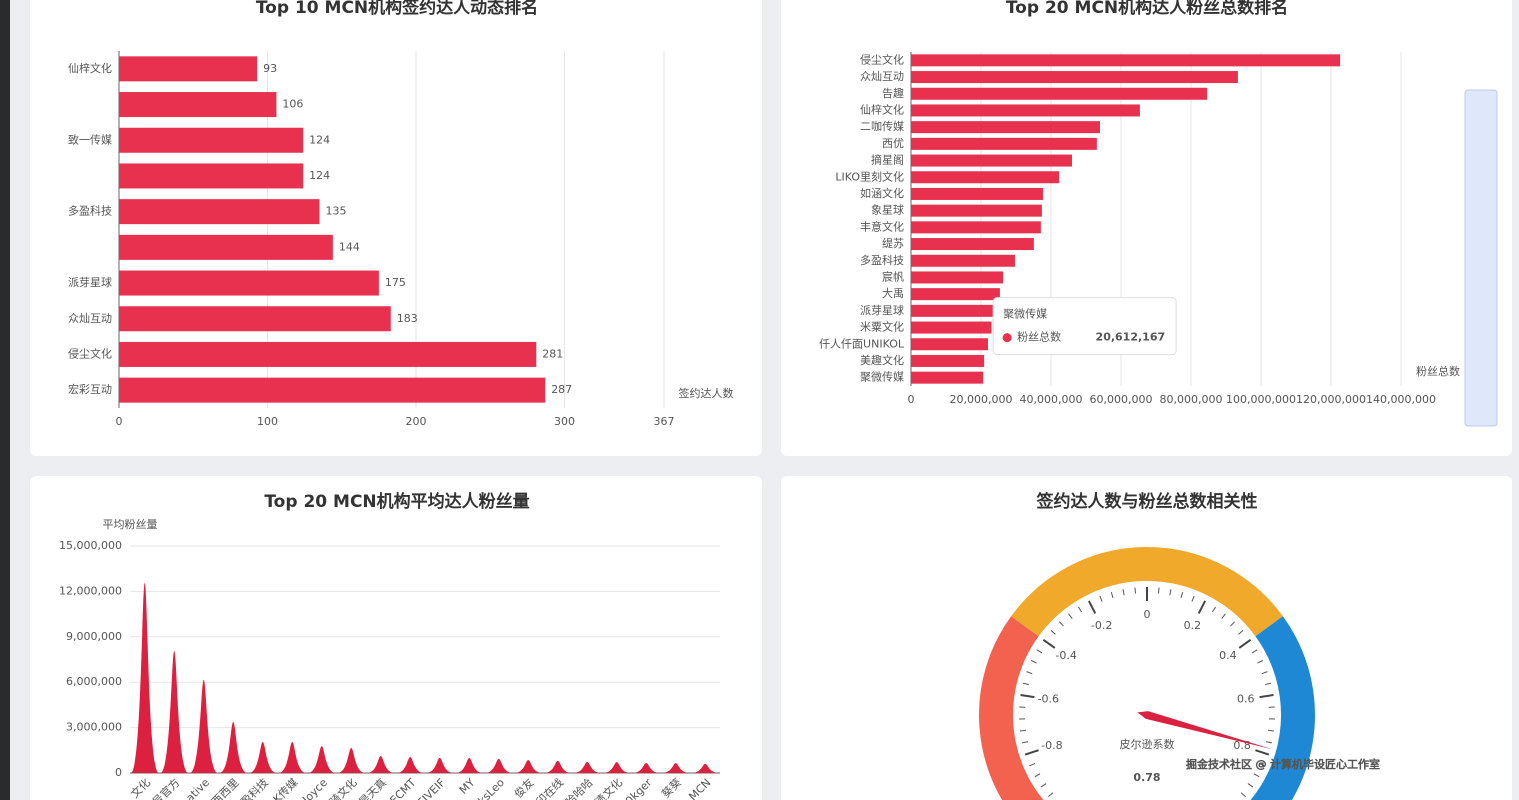 This screenshot has width=1519, height=800. I want to click on y-tick-label: 大禹, so click(893, 293).